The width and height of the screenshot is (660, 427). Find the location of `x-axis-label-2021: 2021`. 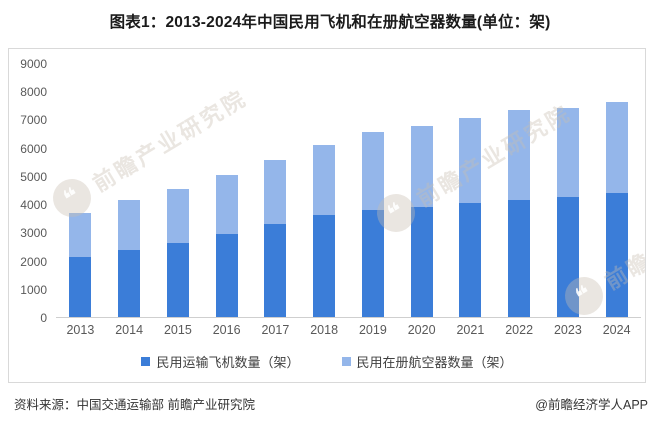

x-axis-label-2021: 2021 is located at coordinates (470, 330).